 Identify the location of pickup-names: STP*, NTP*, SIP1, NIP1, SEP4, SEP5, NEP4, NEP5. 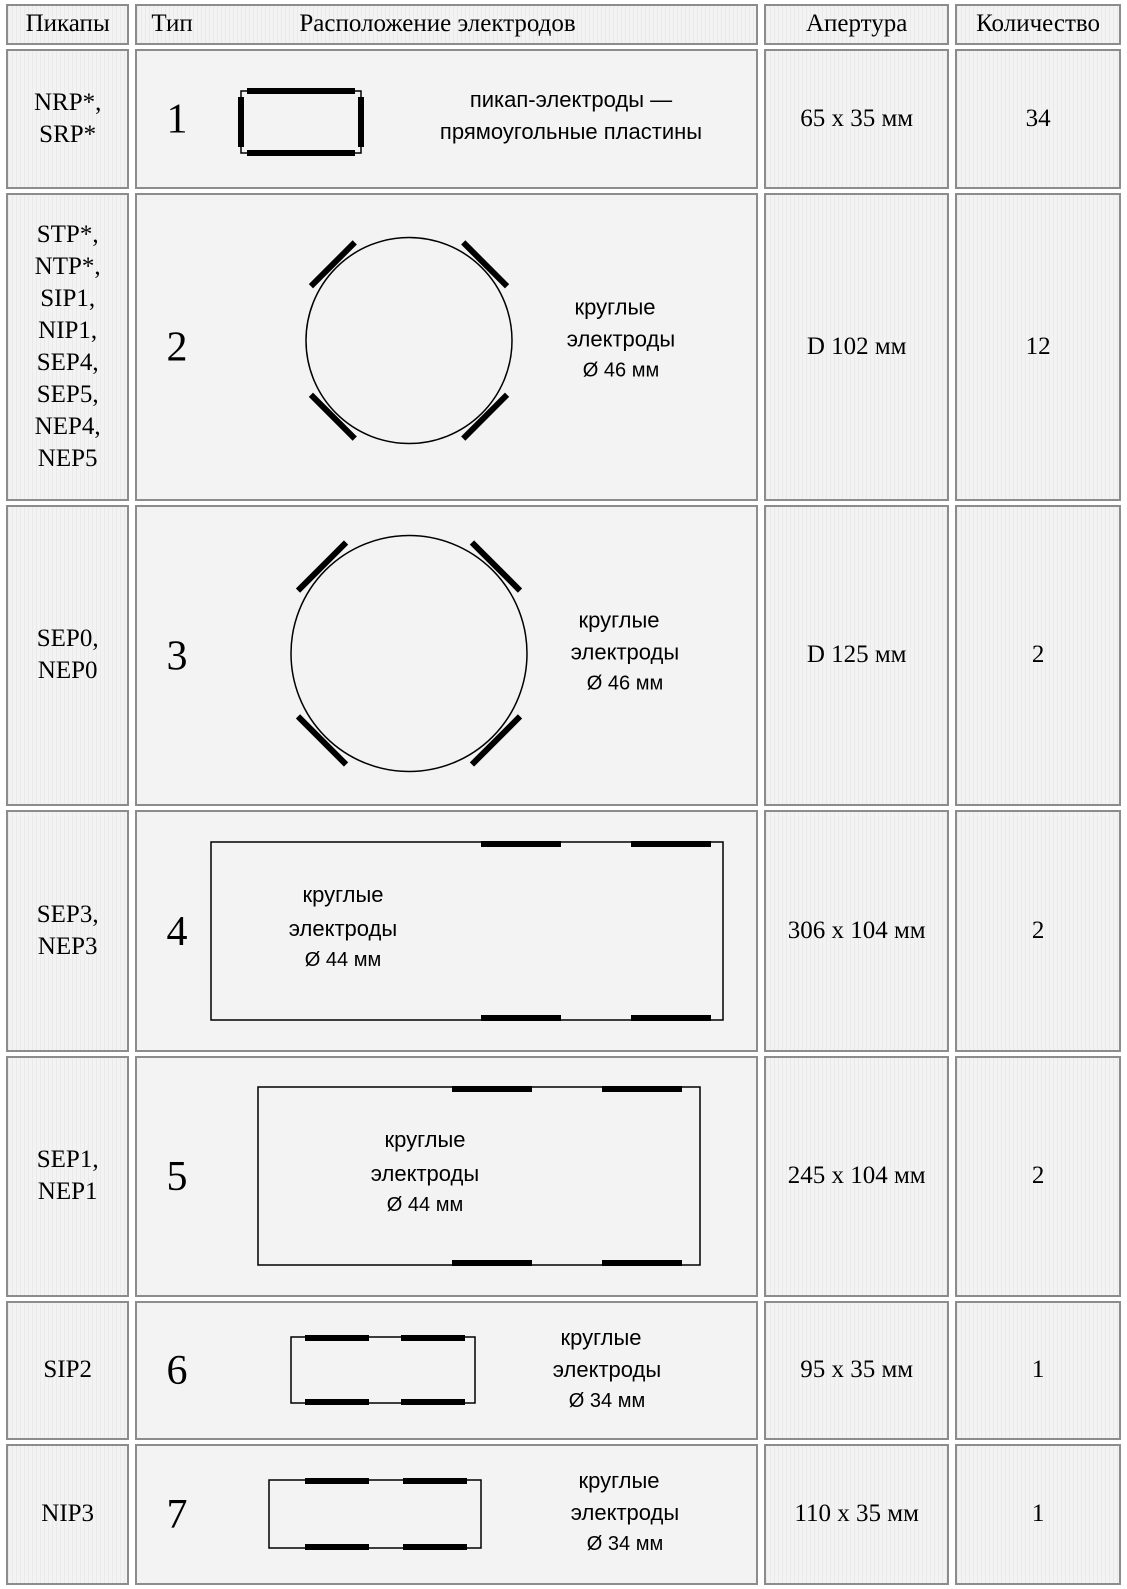
(68, 346).